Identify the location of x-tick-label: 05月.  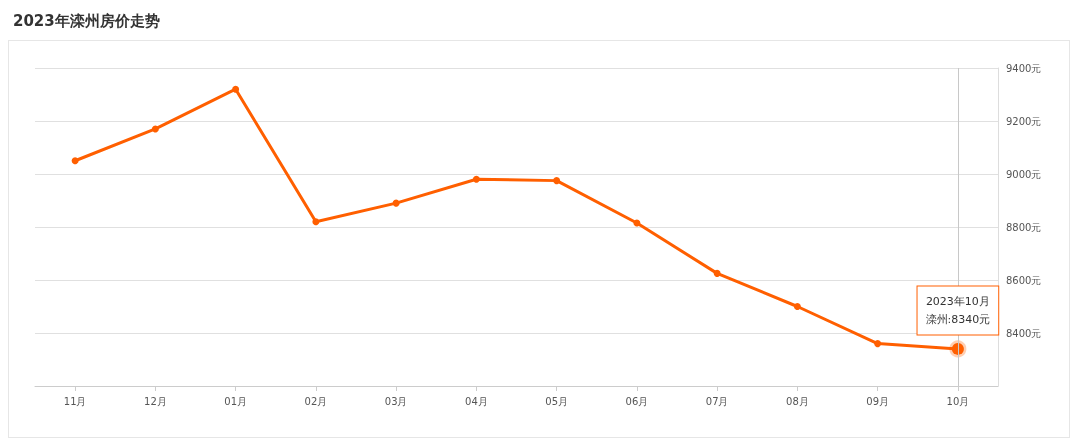
(556, 401).